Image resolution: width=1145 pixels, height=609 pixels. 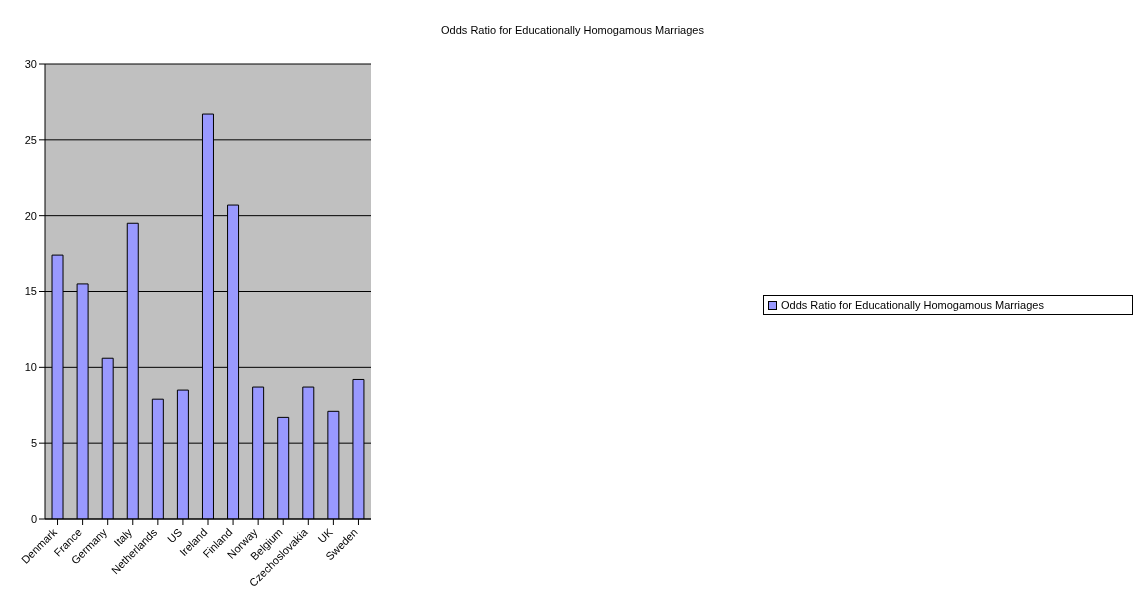 What do you see at coordinates (30, 367) in the screenshot?
I see `y-tick-label: 10` at bounding box center [30, 367].